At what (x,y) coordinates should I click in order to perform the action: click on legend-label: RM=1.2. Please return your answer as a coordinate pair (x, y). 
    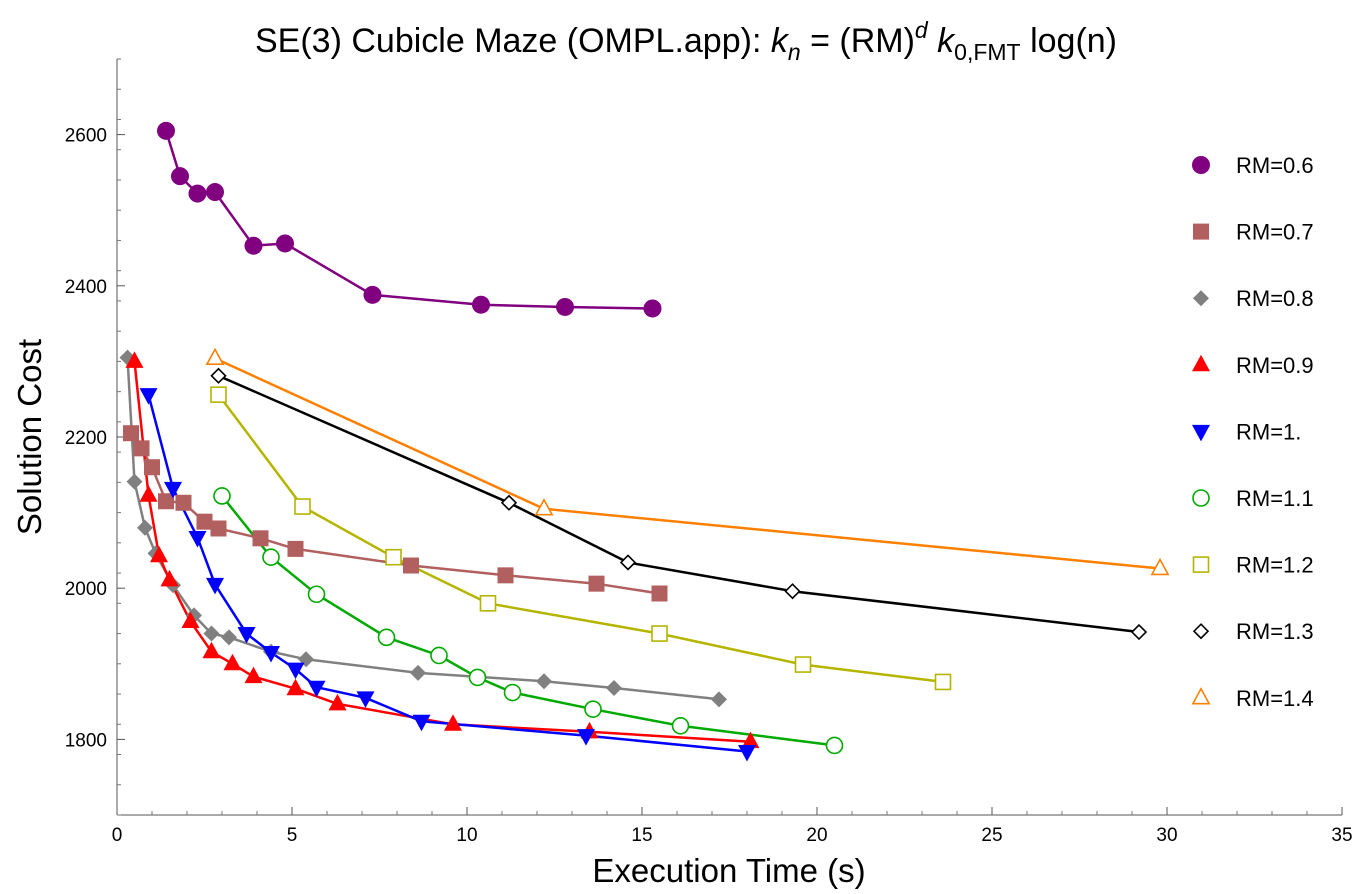
    Looking at the image, I should click on (1275, 565).